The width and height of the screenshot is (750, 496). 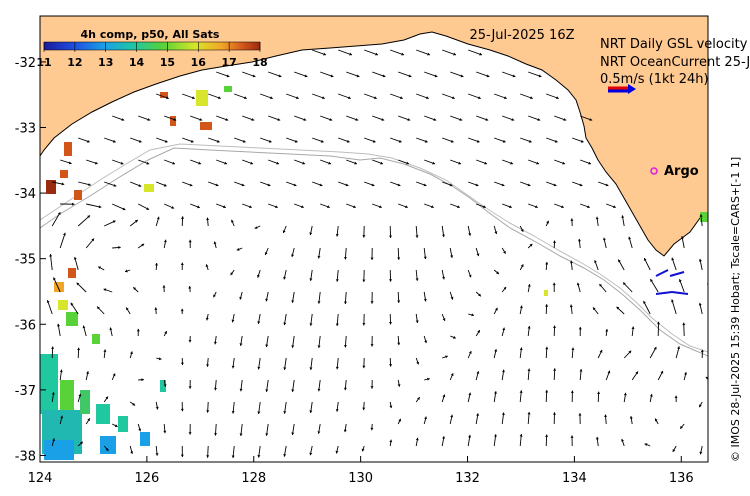 What do you see at coordinates (253, 478) in the screenshot?
I see `x-tick-label: 128` at bounding box center [253, 478].